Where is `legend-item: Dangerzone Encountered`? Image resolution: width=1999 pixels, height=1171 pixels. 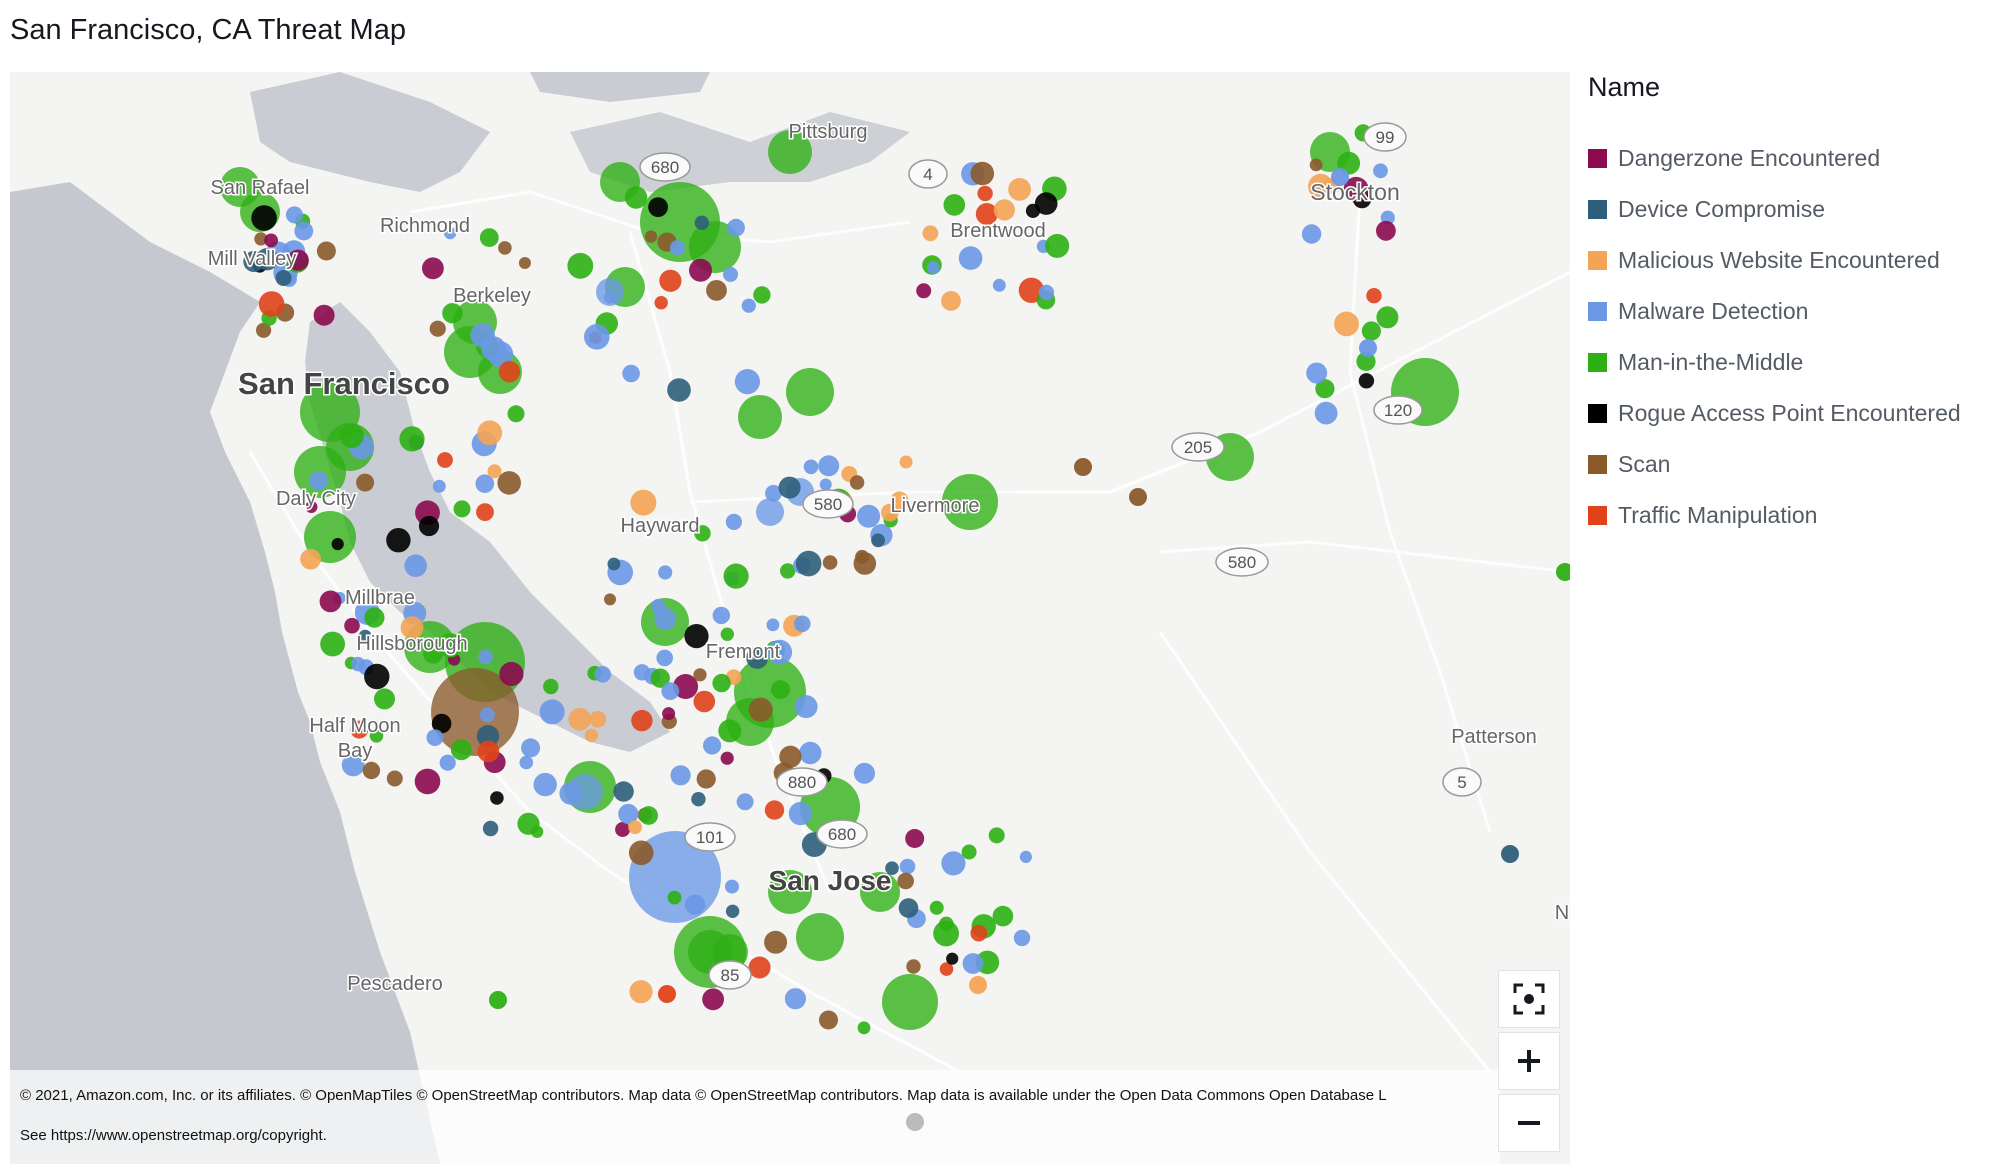 legend-item: Dangerzone Encountered is located at coordinates (1788, 158).